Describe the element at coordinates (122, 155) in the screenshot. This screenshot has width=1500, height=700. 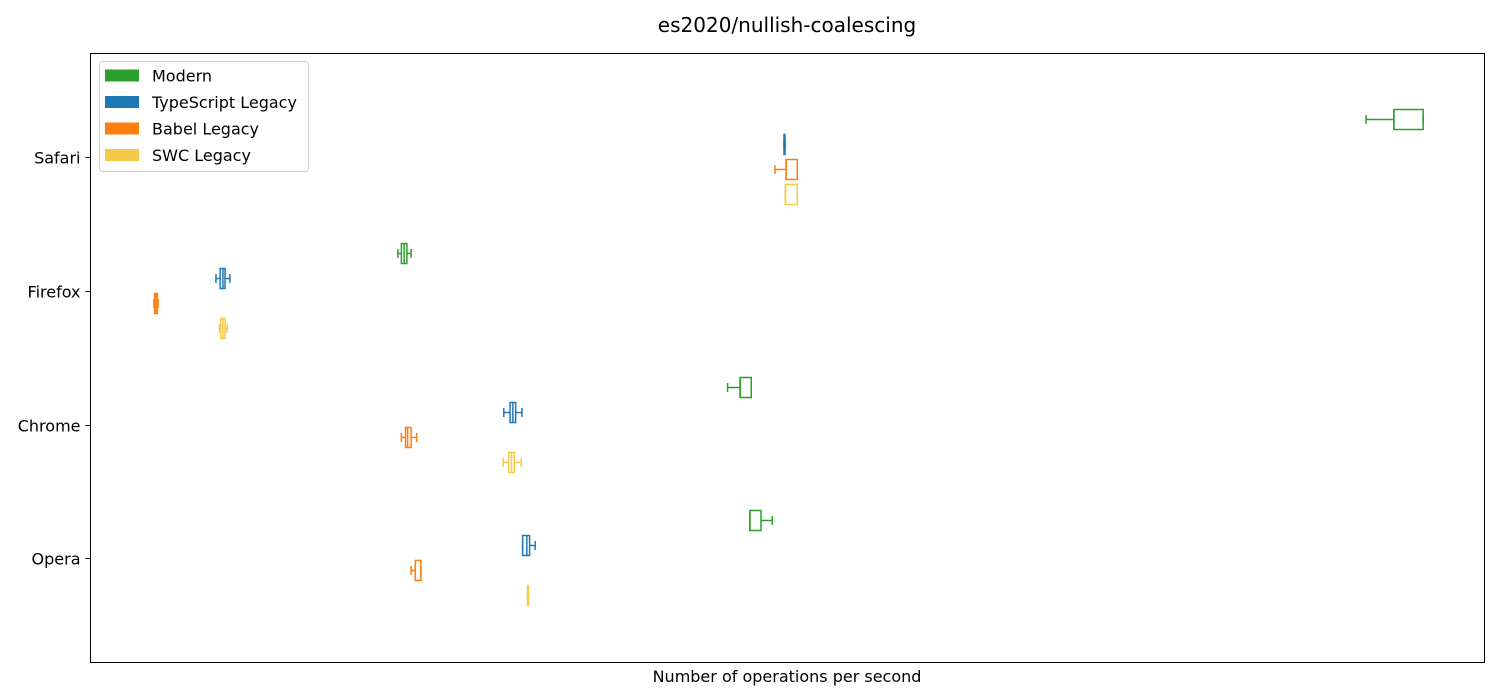
I see `legend-swatch-swc-legacy` at that location.